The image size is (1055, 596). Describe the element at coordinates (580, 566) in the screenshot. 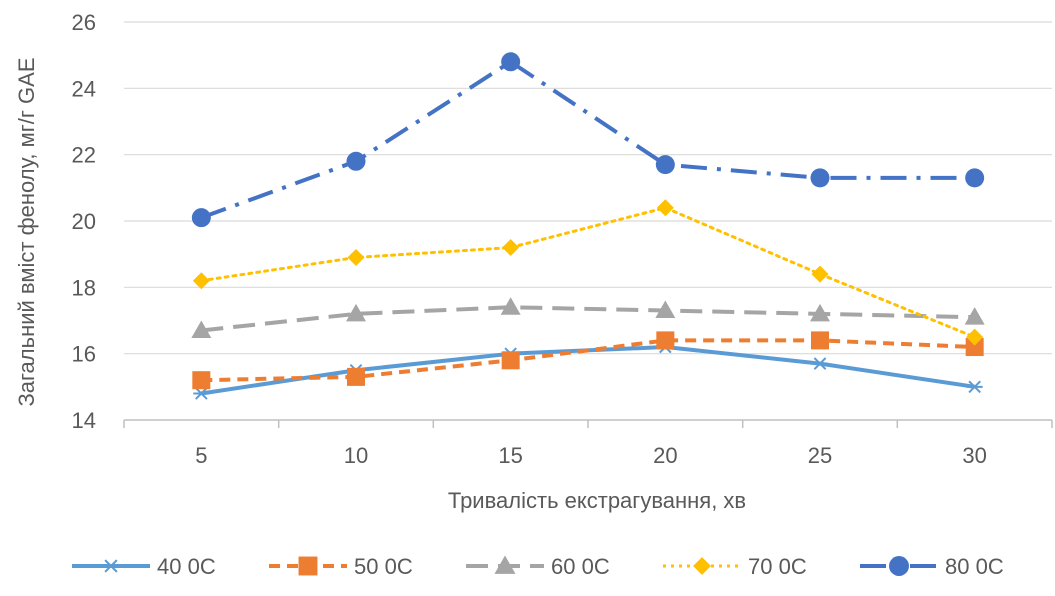

I see `legend-label: 60 0C` at that location.